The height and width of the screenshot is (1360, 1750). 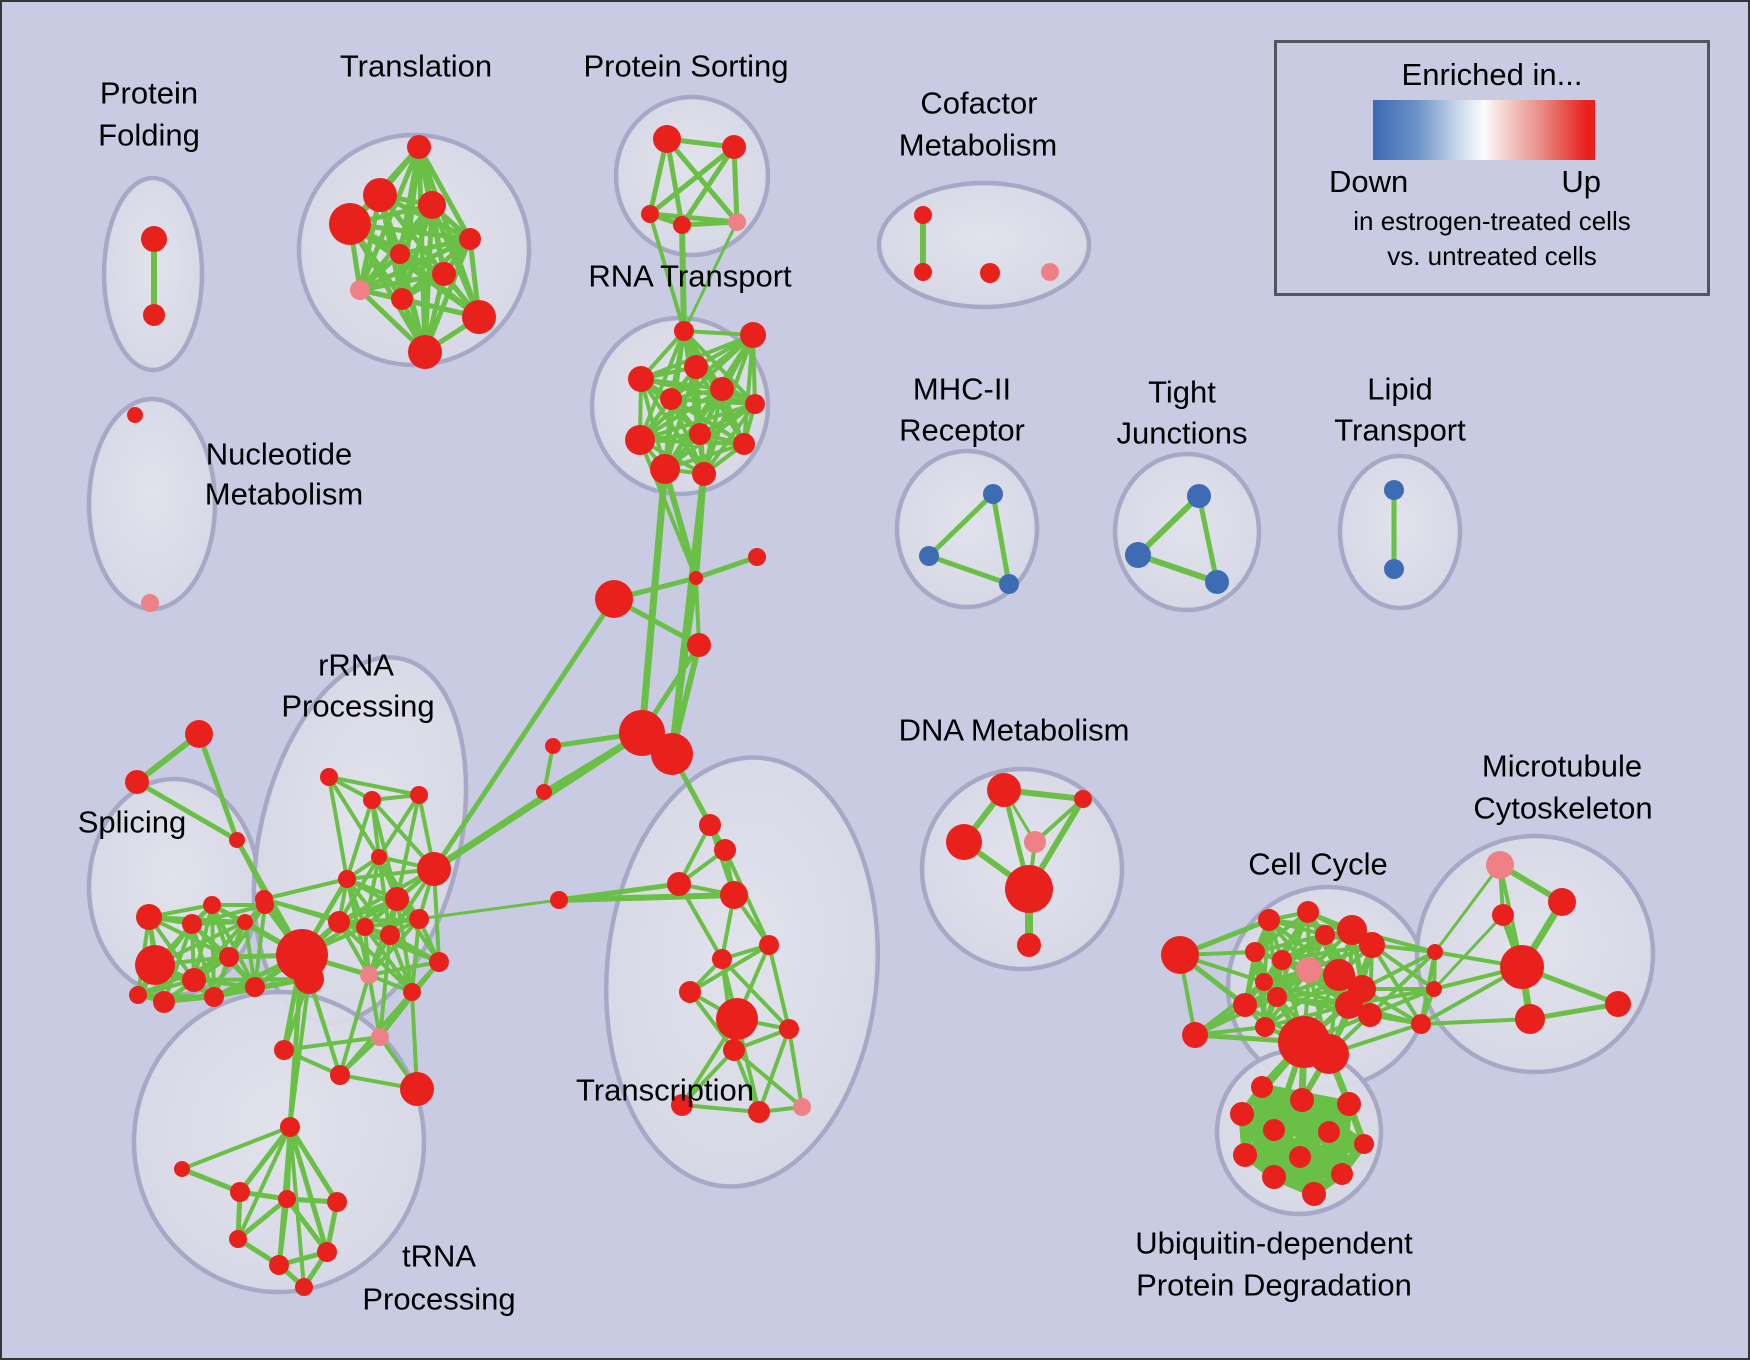 I want to click on protein-folding-node, so click(x=154, y=315).